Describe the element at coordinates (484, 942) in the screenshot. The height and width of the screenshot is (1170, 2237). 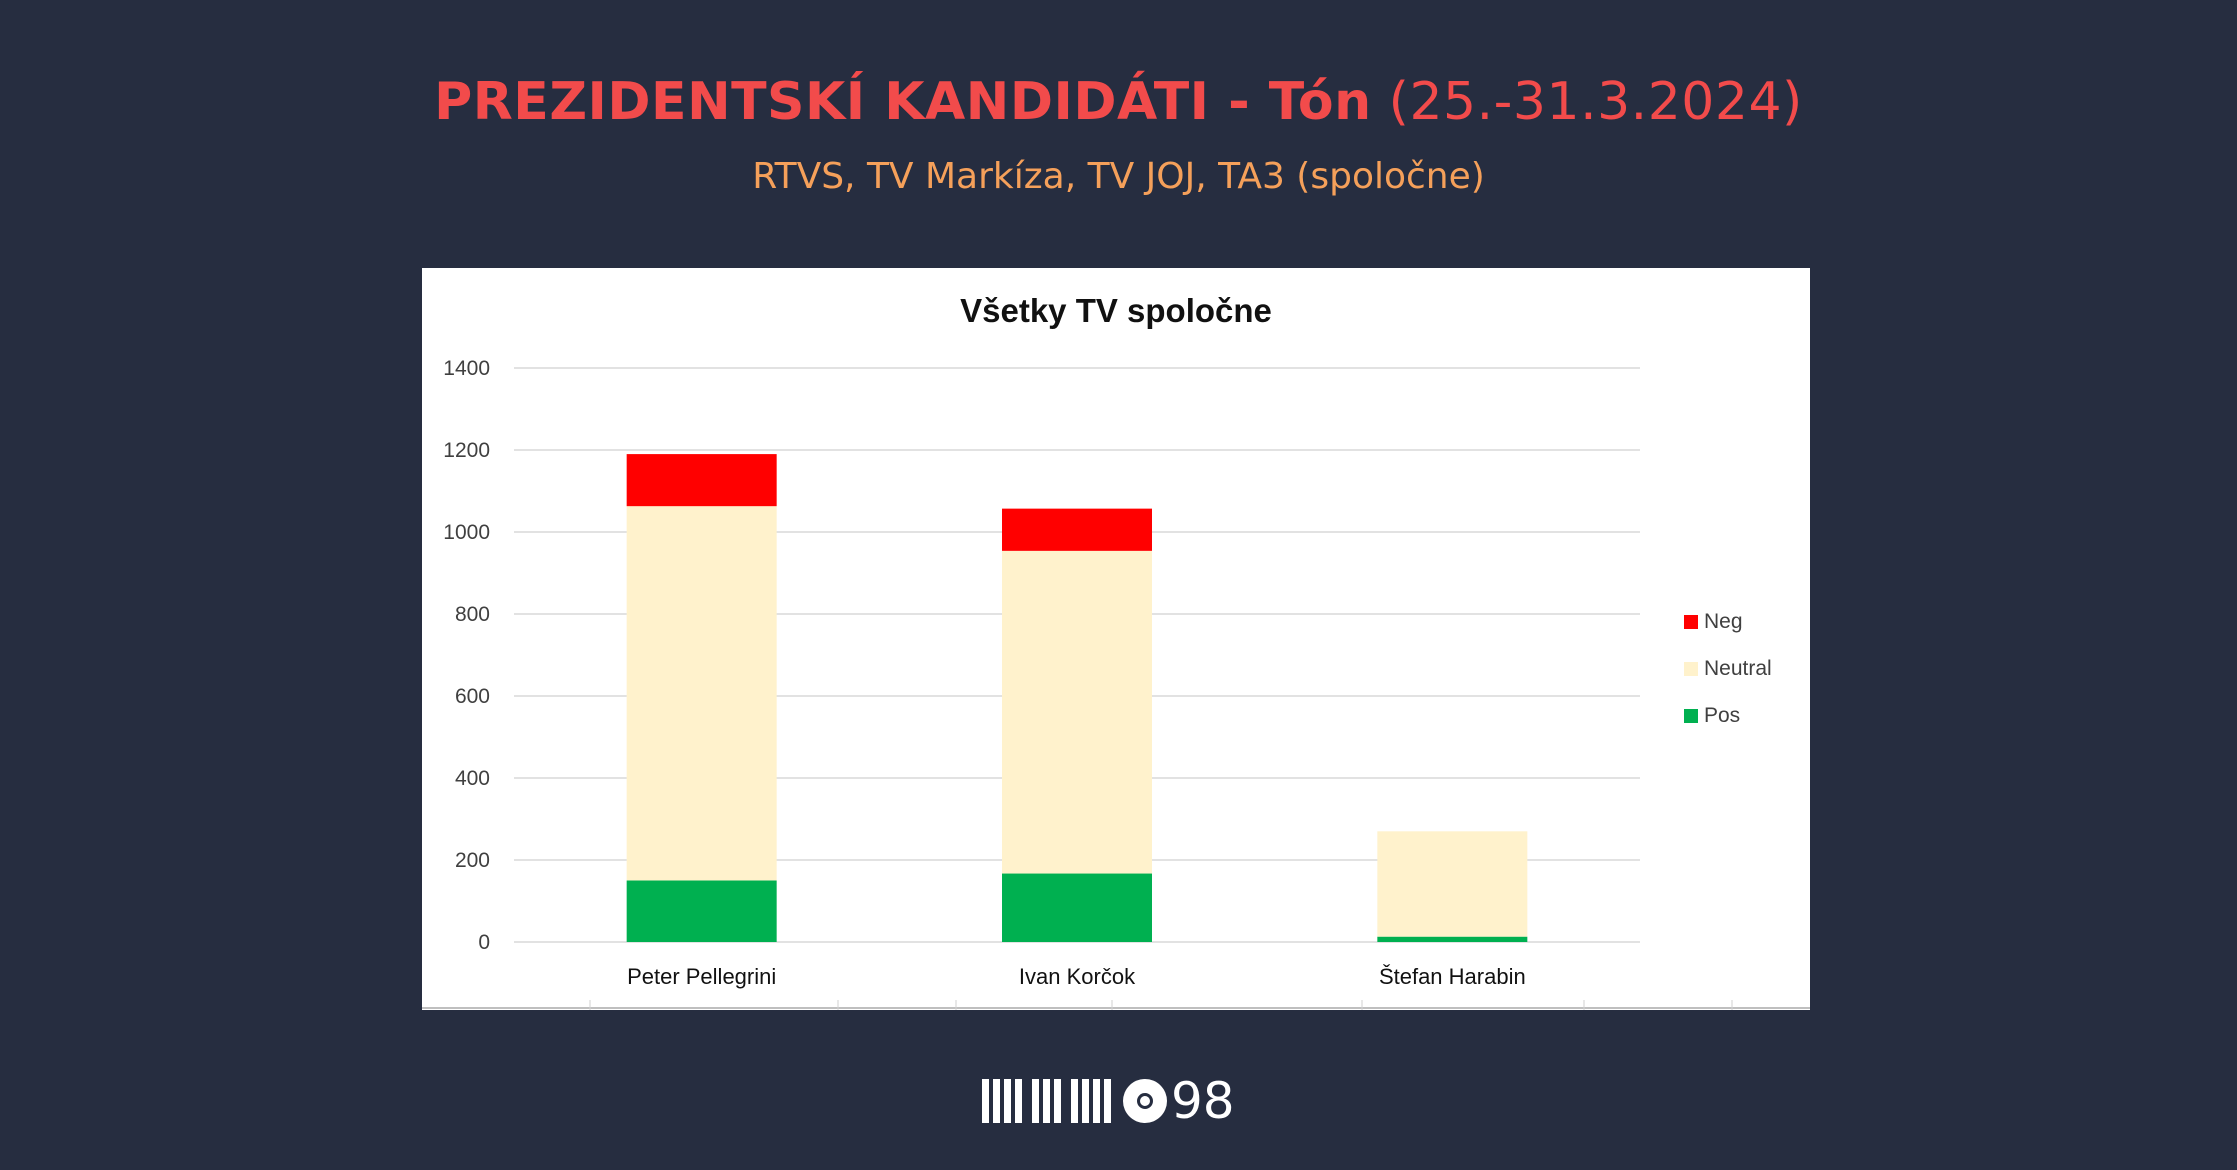
I see `y-tick-label: 0` at that location.